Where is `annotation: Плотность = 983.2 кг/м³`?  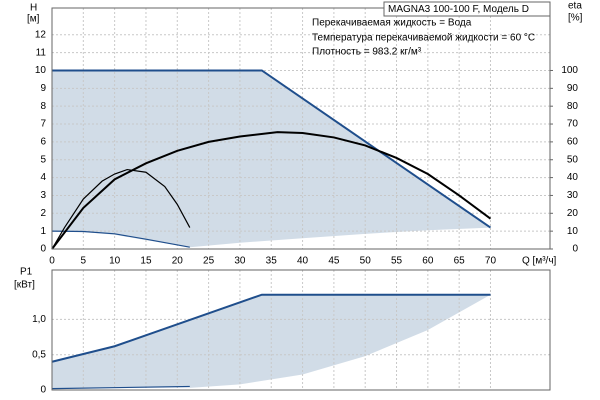
annotation: Плотность = 983.2 кг/м³ is located at coordinates (367, 52).